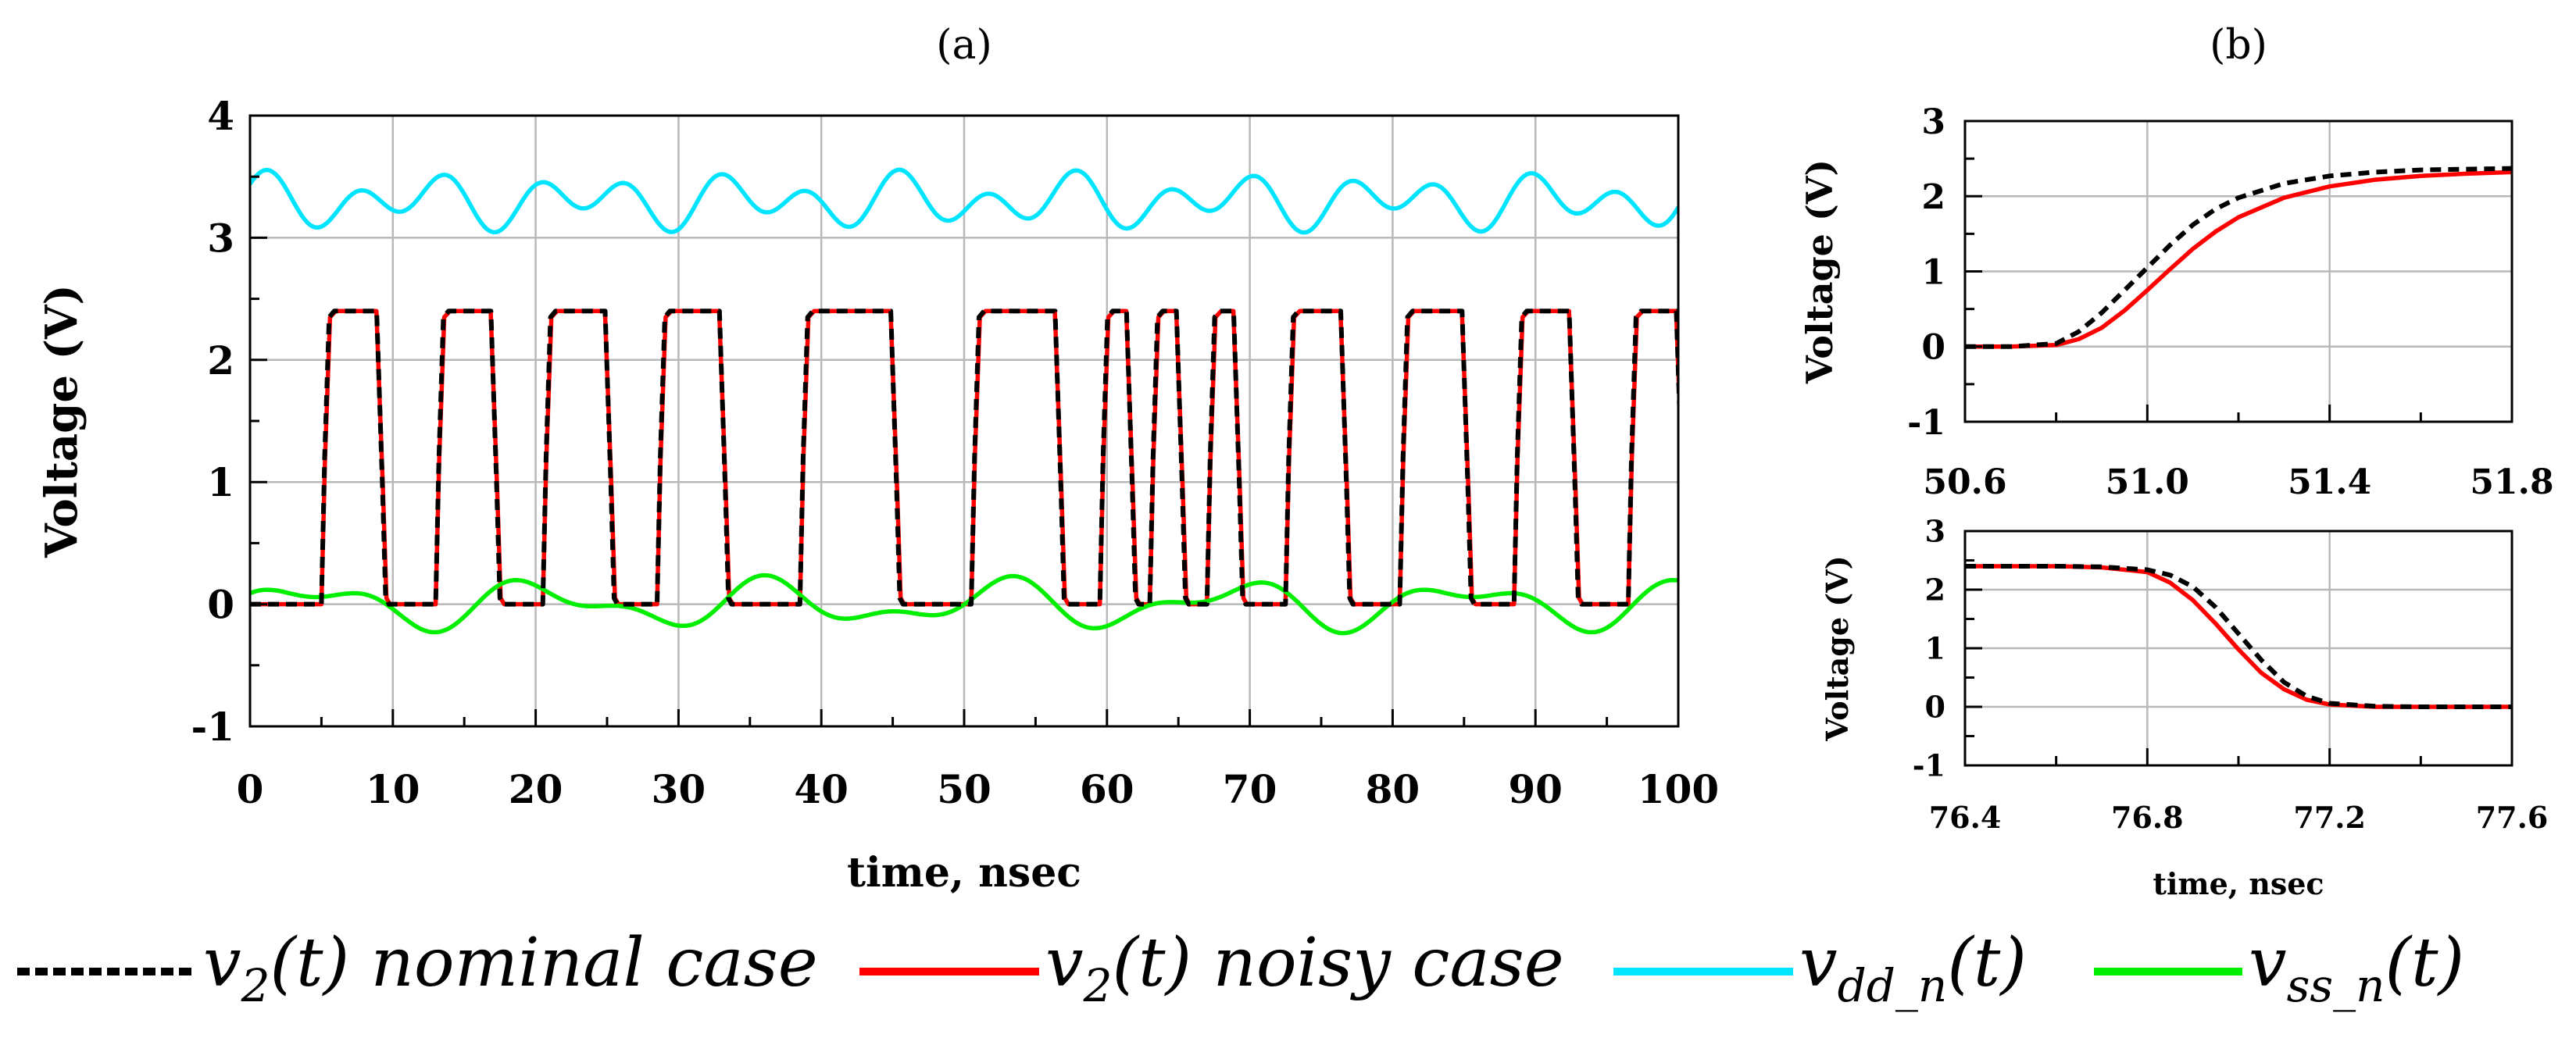 The height and width of the screenshot is (1045, 2576). Describe the element at coordinates (2512, 482) in the screenshot. I see `x-tick-label: 51.8` at that location.